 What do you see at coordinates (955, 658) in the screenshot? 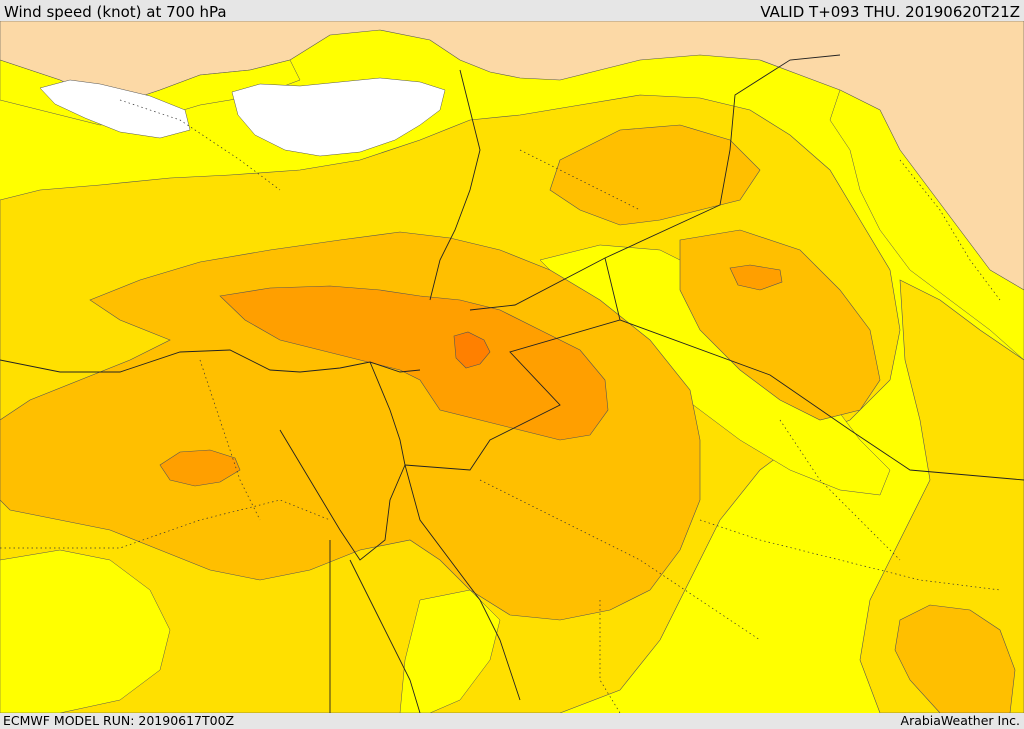
I see `speed-band-3-se` at bounding box center [955, 658].